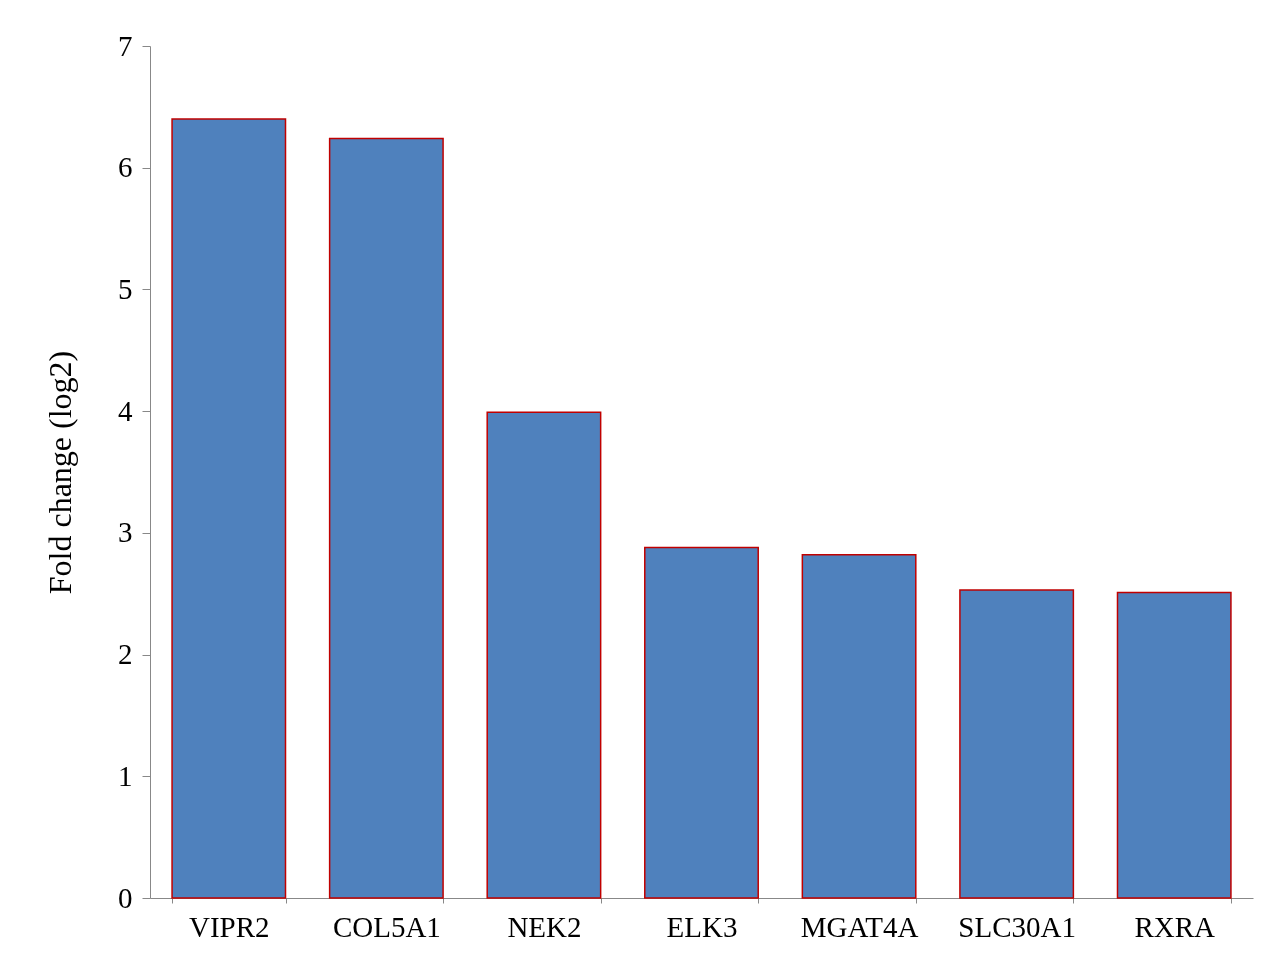 This screenshot has width=1273, height=973. What do you see at coordinates (125, 288) in the screenshot?
I see `y-tick-label: 5` at bounding box center [125, 288].